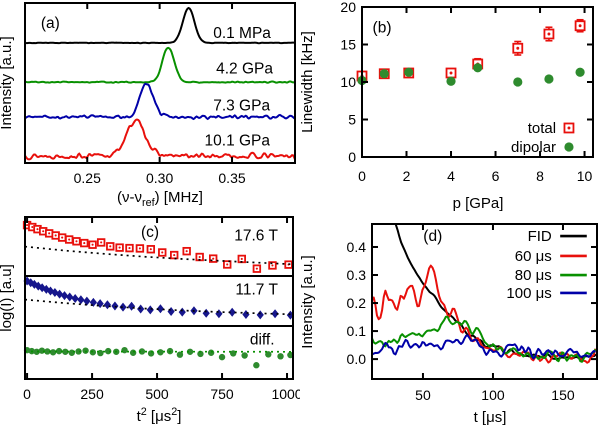  Describe the element at coordinates (160, 65) in the screenshot. I see `series-4.2 GPa` at that location.